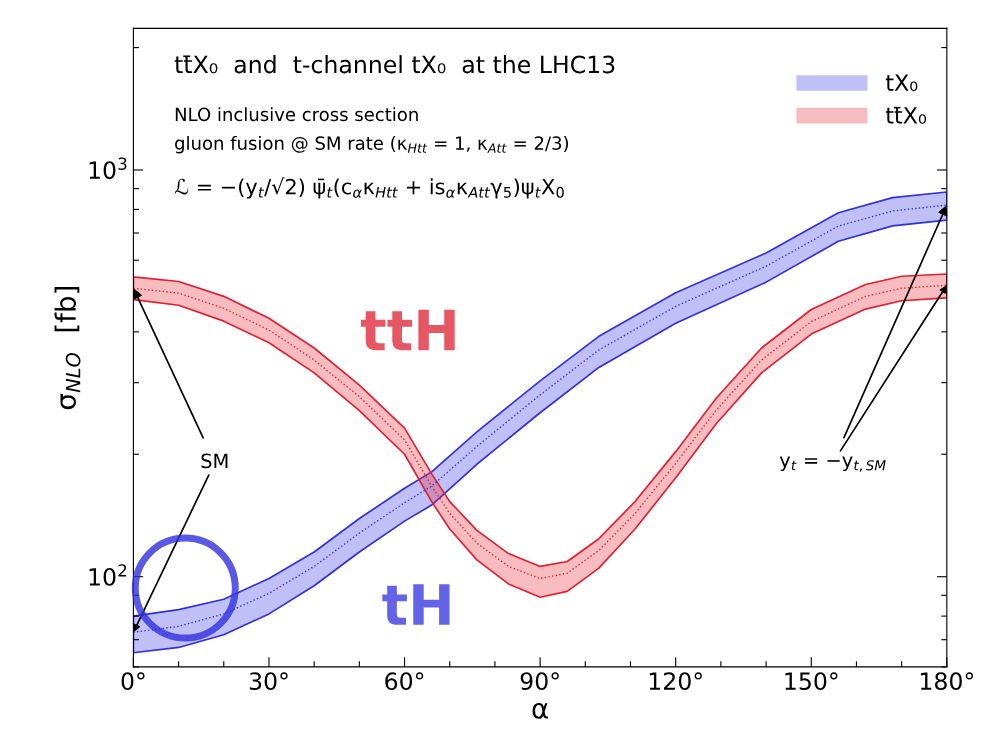 The width and height of the screenshot is (1003, 746). I want to click on x-tick-label: 0°, so click(133, 681).